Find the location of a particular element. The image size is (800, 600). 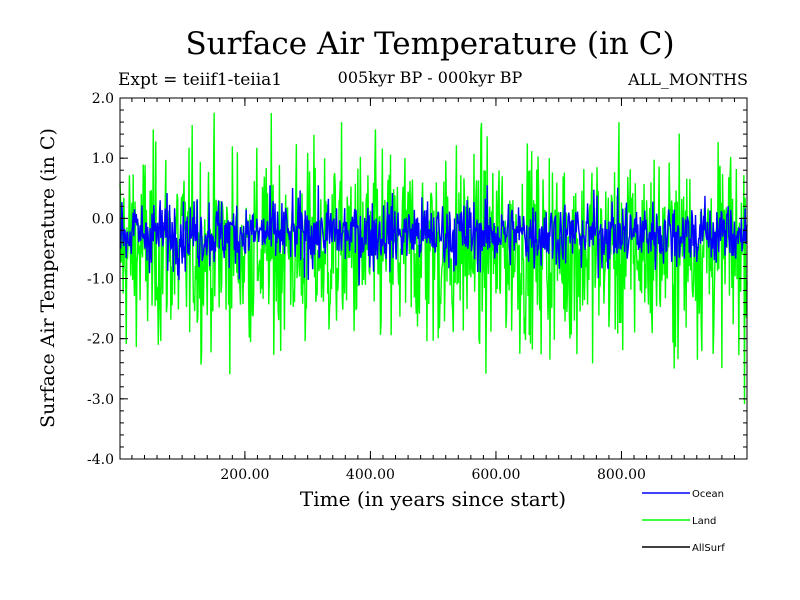

months-label: ALL_MONTHS is located at coordinates (688, 79).